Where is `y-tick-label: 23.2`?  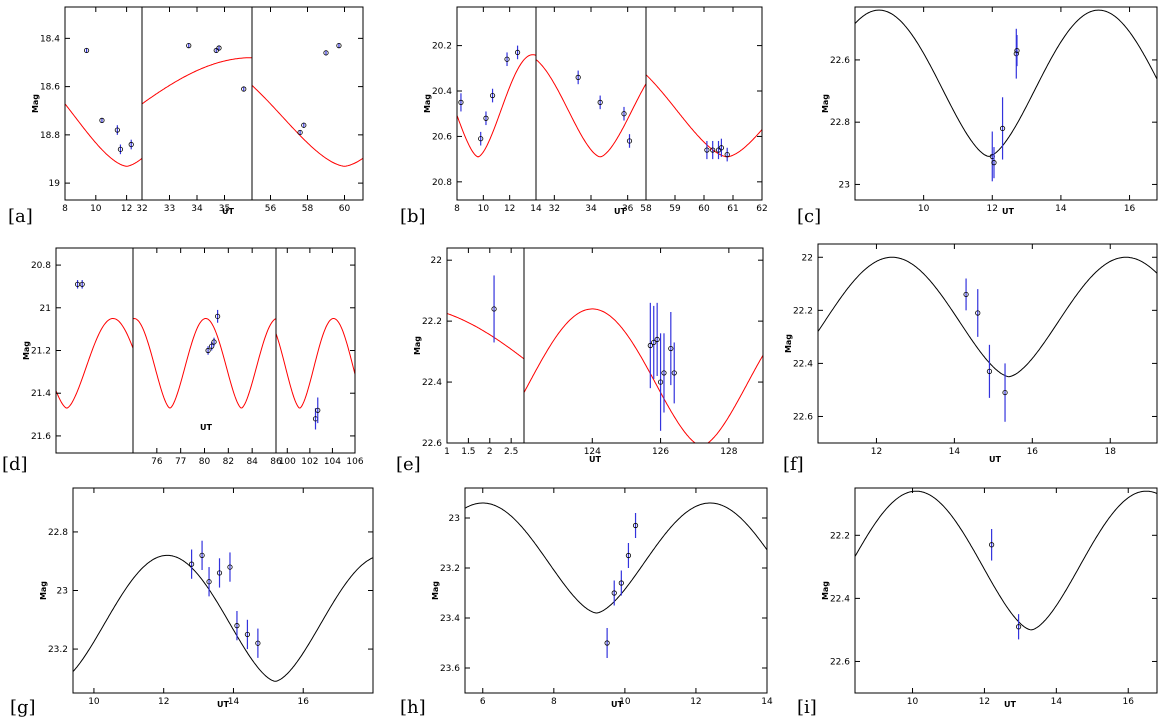 y-tick-label: 23.2 is located at coordinates (58, 650).